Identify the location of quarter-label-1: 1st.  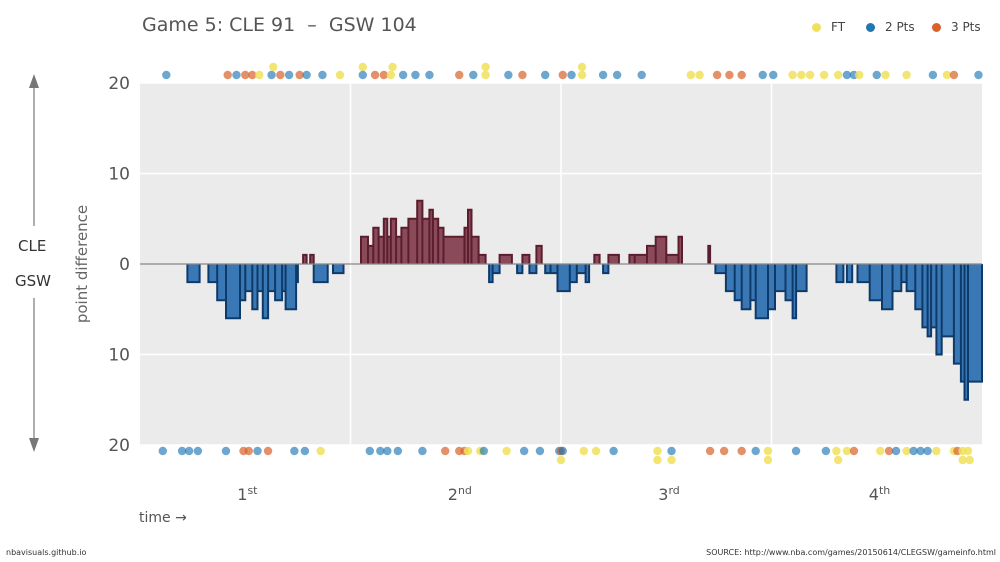
(247, 494).